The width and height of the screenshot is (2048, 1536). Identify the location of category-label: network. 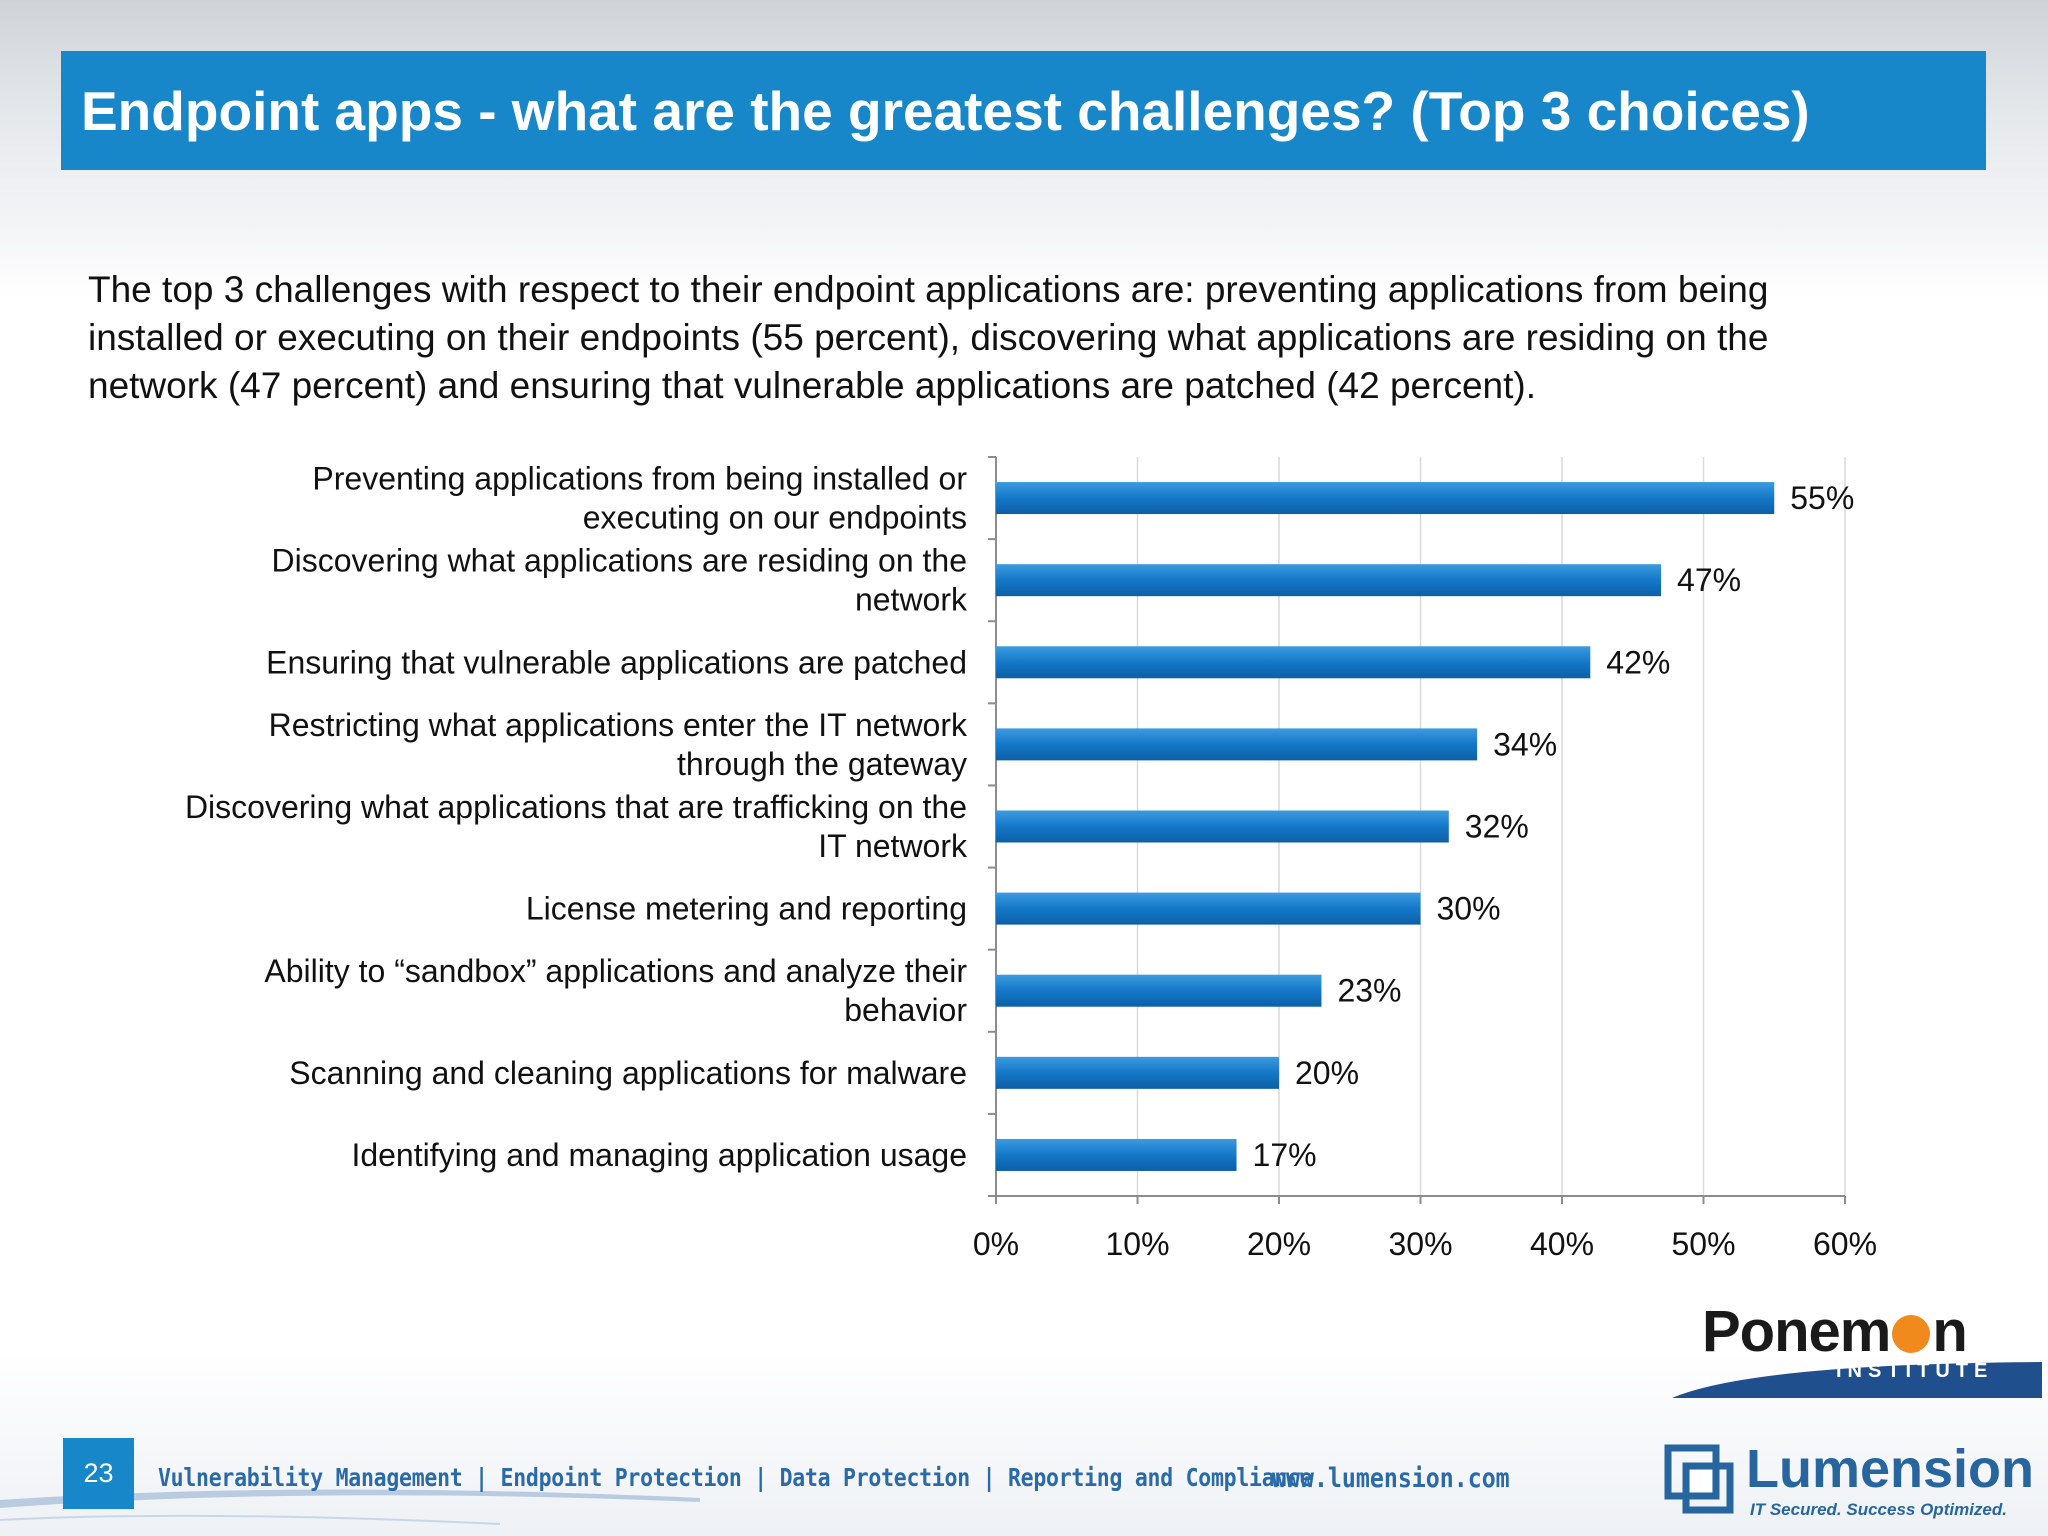
(911, 600).